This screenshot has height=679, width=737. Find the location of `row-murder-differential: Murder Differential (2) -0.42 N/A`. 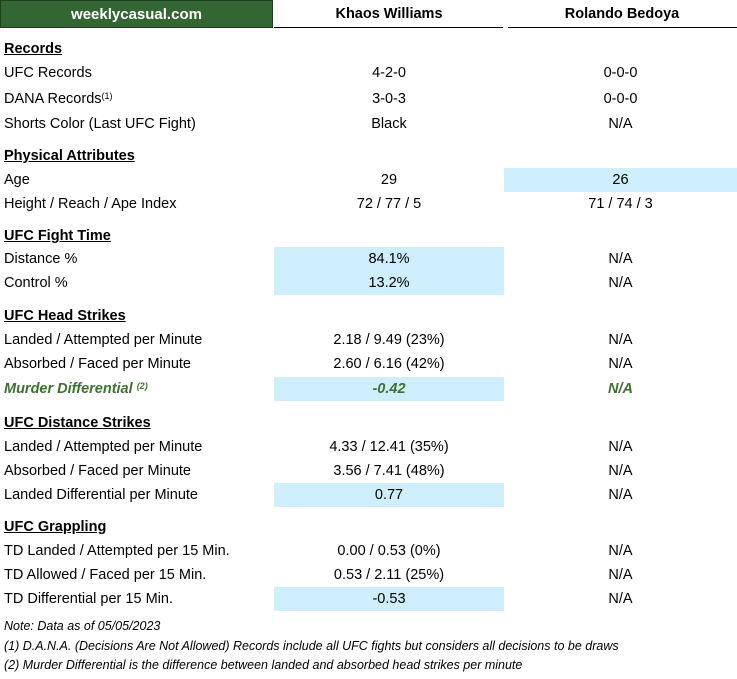

row-murder-differential: Murder Differential (2) -0.42 N/A is located at coordinates (368, 389).